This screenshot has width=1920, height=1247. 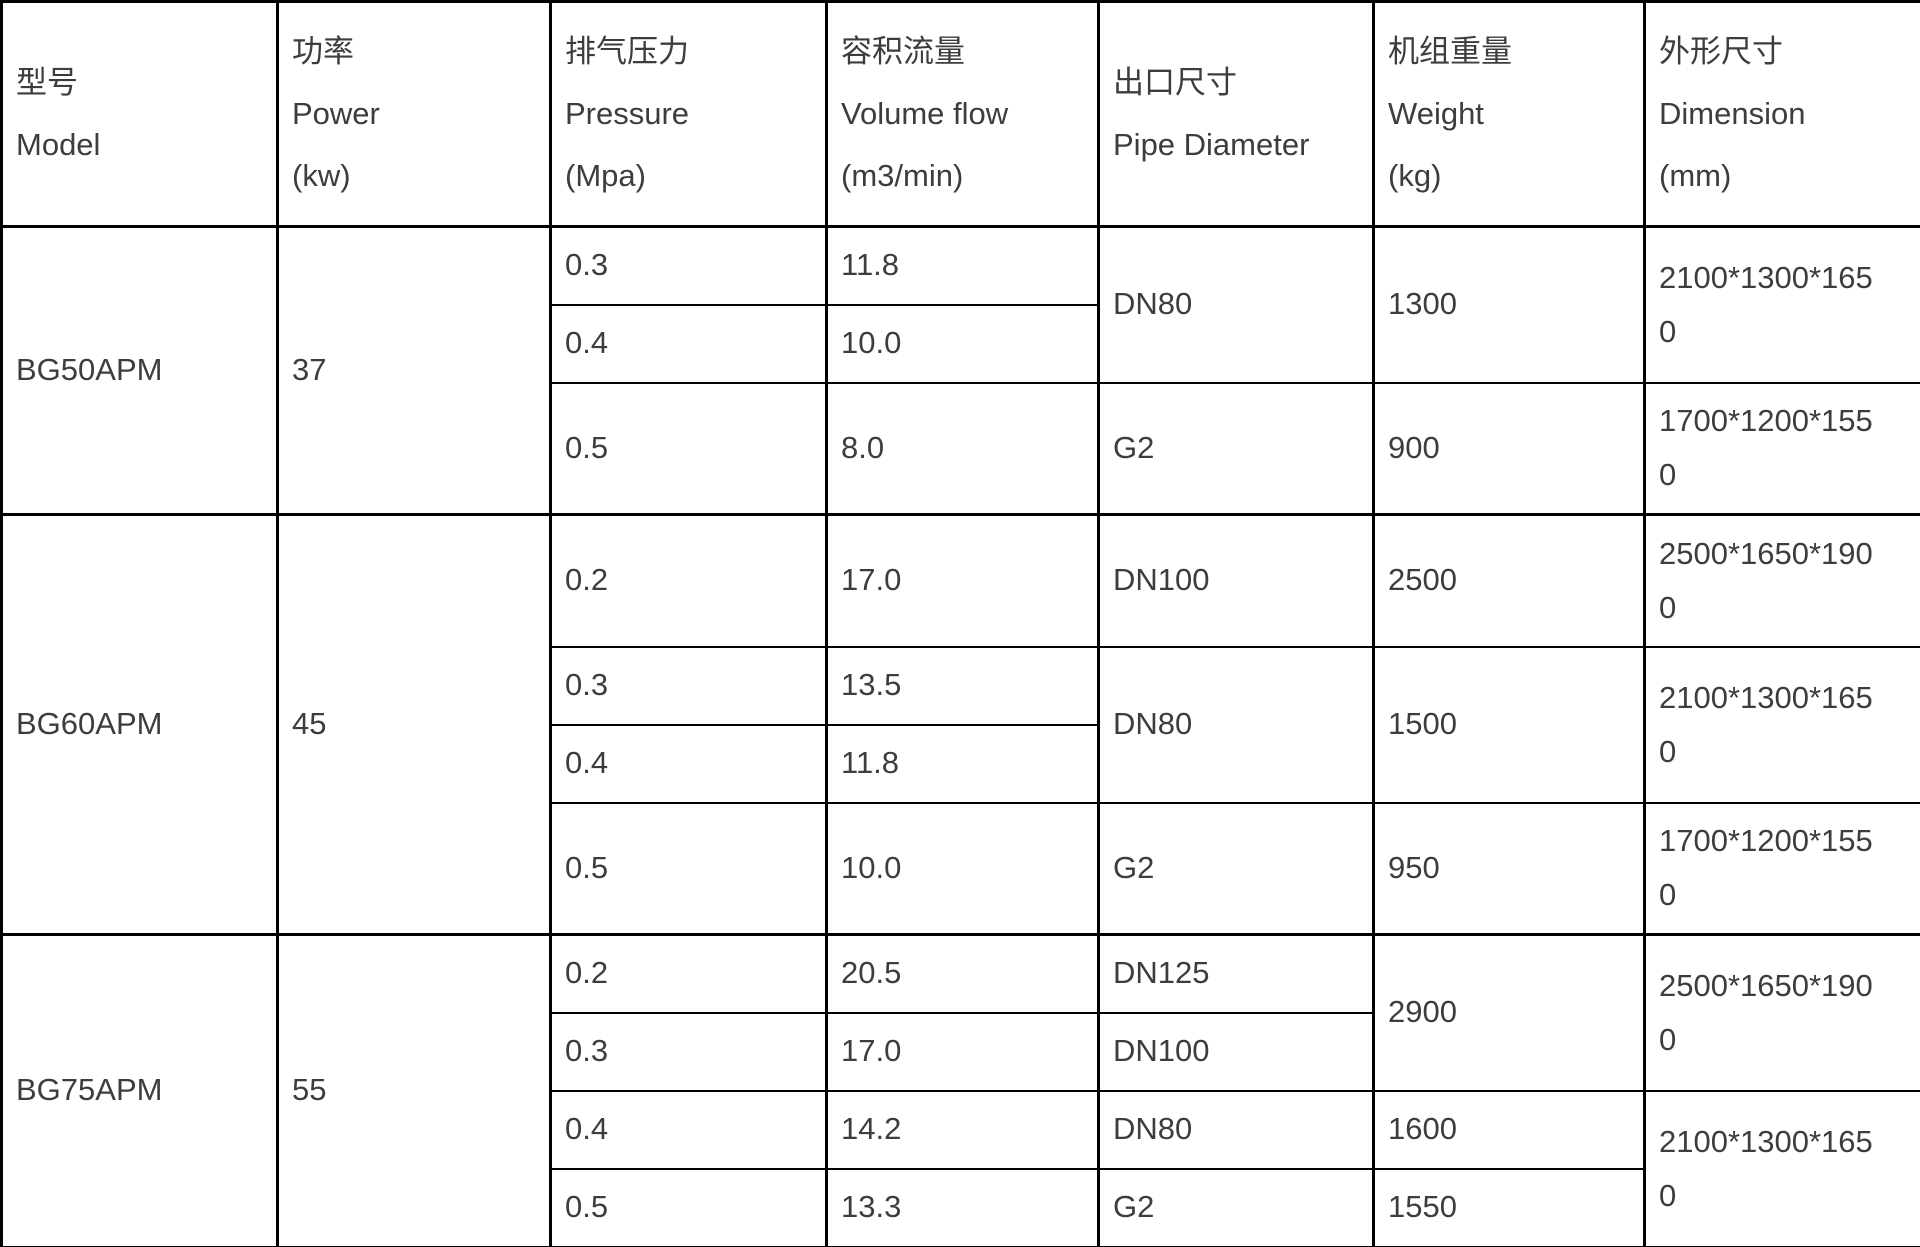 I want to click on flow-cell: 13.5, so click(x=962, y=685).